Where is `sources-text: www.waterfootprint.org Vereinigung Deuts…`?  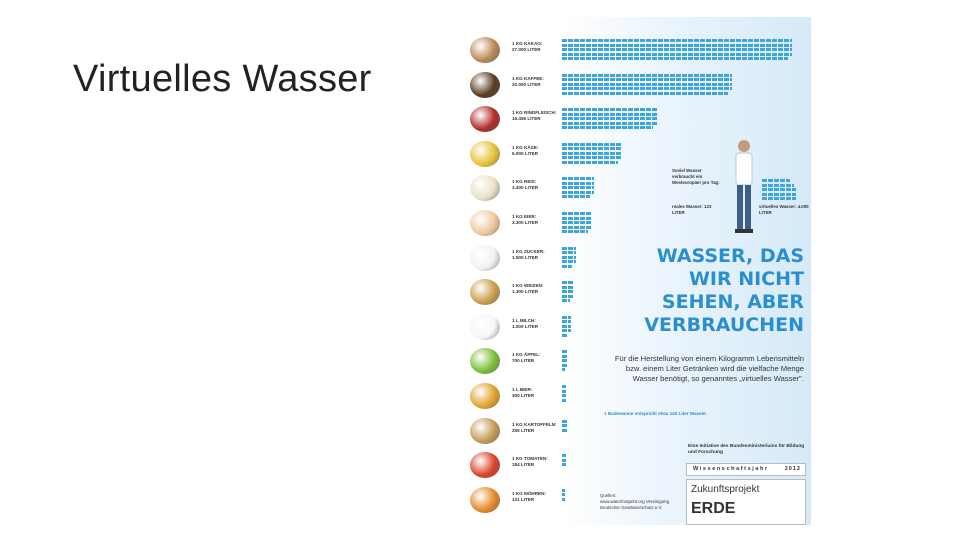
sources-text: www.waterfootprint.org Vereinigung Deuts… is located at coordinates (635, 504).